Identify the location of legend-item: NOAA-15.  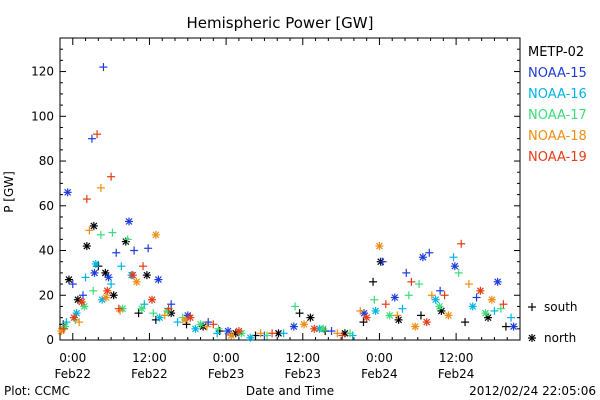
(557, 73).